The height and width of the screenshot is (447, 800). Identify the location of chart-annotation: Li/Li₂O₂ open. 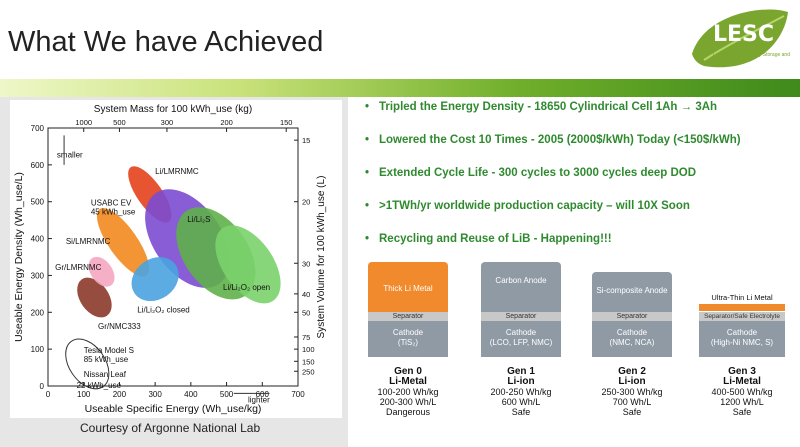
(246, 287).